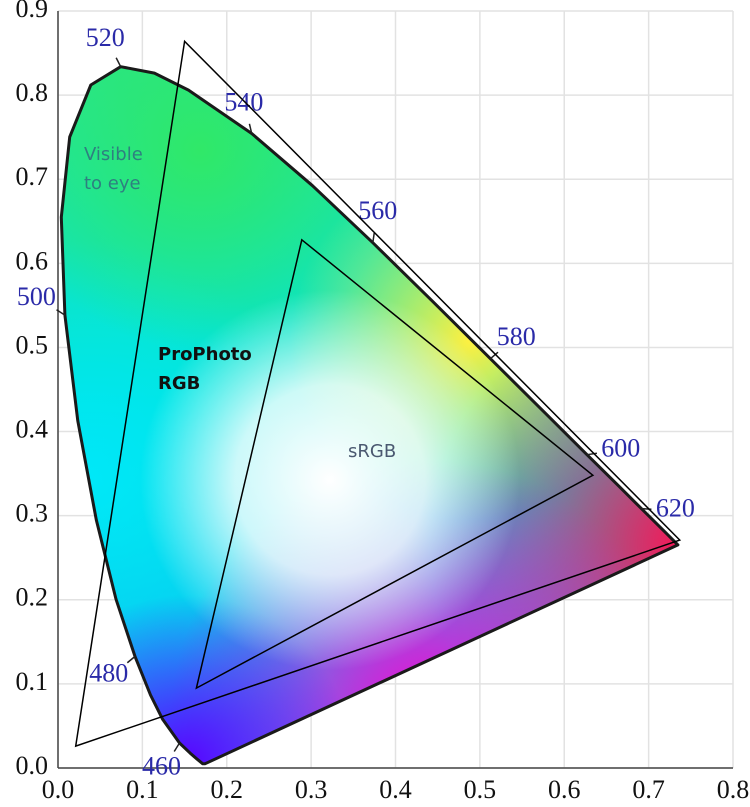  Describe the element at coordinates (32, 92) in the screenshot. I see `y-tick-label: 0.8` at that location.